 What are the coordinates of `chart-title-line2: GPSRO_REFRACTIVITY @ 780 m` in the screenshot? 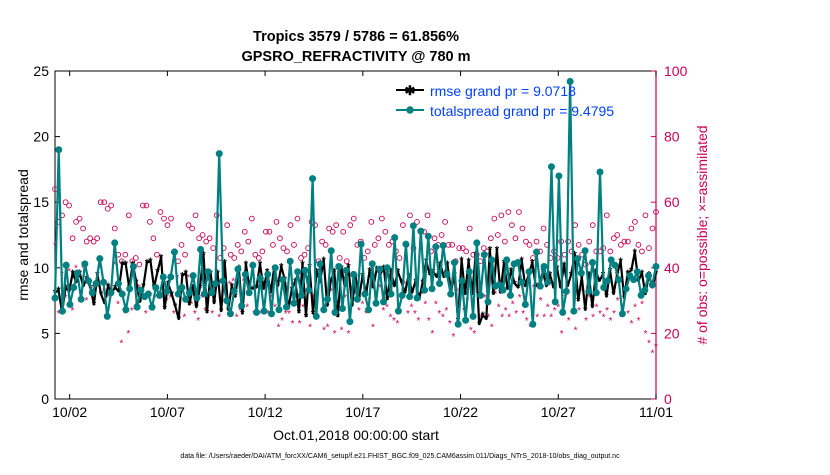 It's located at (355, 57).